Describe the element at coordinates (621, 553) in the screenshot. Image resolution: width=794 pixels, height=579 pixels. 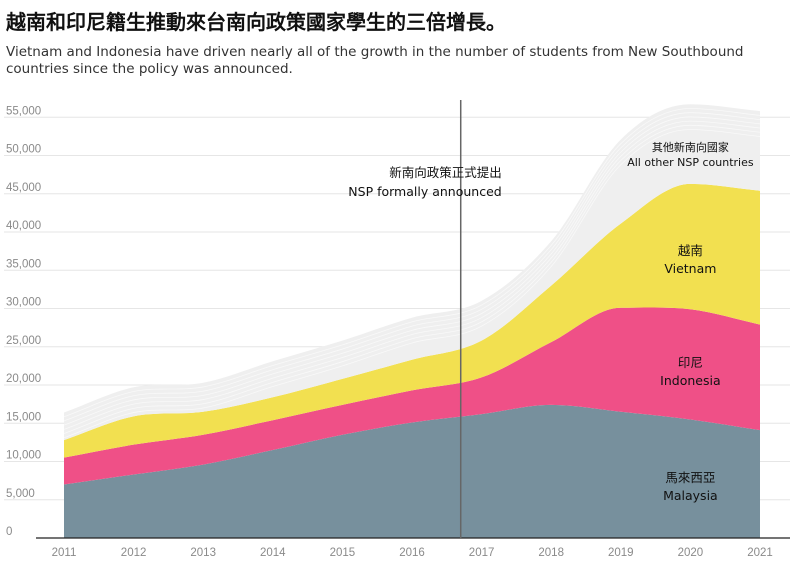
I see `x-tick-label: 2019` at that location.